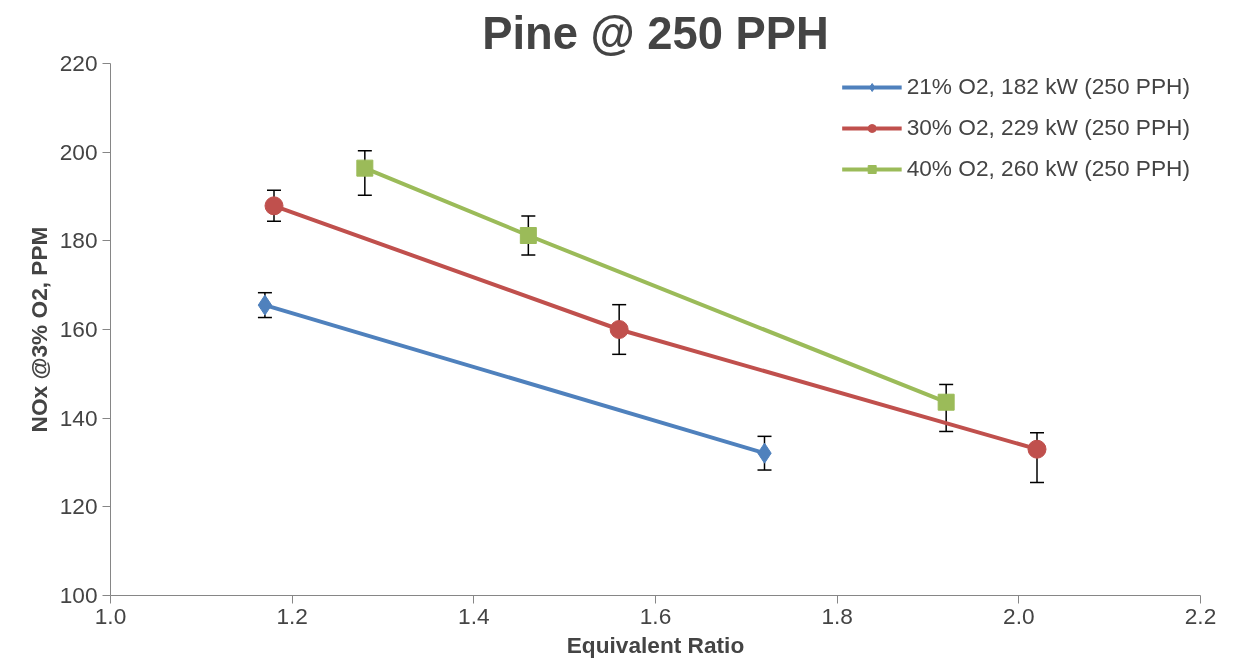 The width and height of the screenshot is (1250, 670). I want to click on y-tick-label: 220, so click(78, 63).